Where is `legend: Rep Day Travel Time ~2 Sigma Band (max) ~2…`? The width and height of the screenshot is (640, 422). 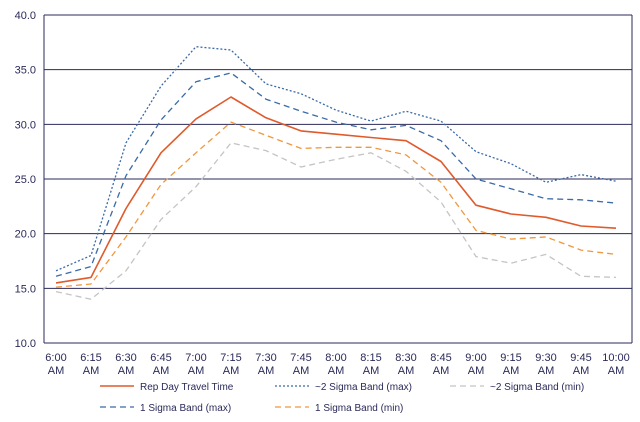 legend: Rep Day Travel Time ~2 Sigma Band (max) ~2… is located at coordinates (342, 398).